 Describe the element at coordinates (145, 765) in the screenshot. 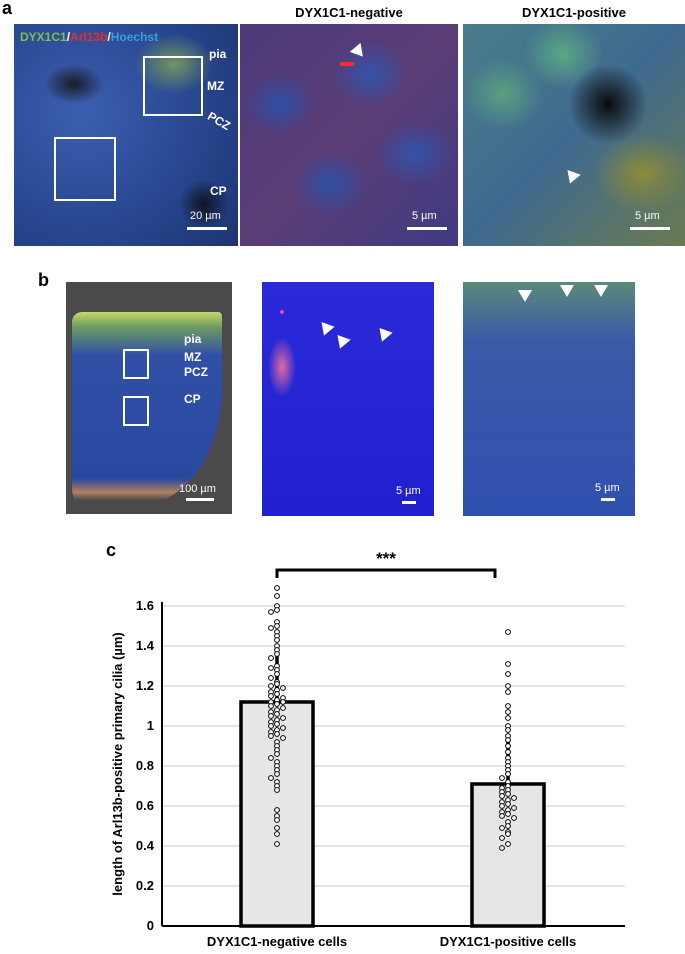

I see `y-tick-label: 0.8` at that location.